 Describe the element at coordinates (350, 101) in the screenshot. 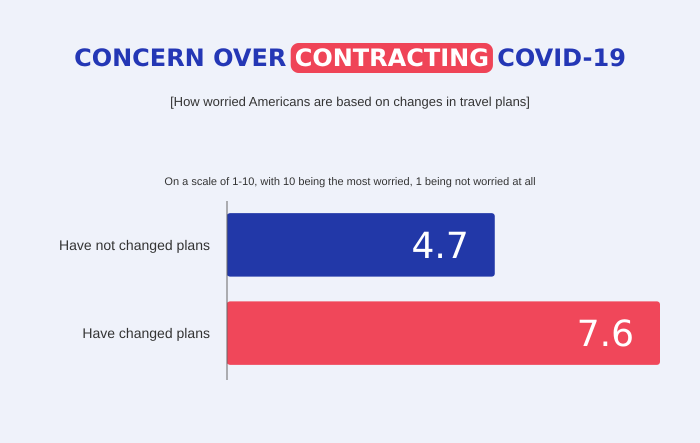

I see `chart-subtitle: [How worried Americans are based on changes in travel plans]` at that location.